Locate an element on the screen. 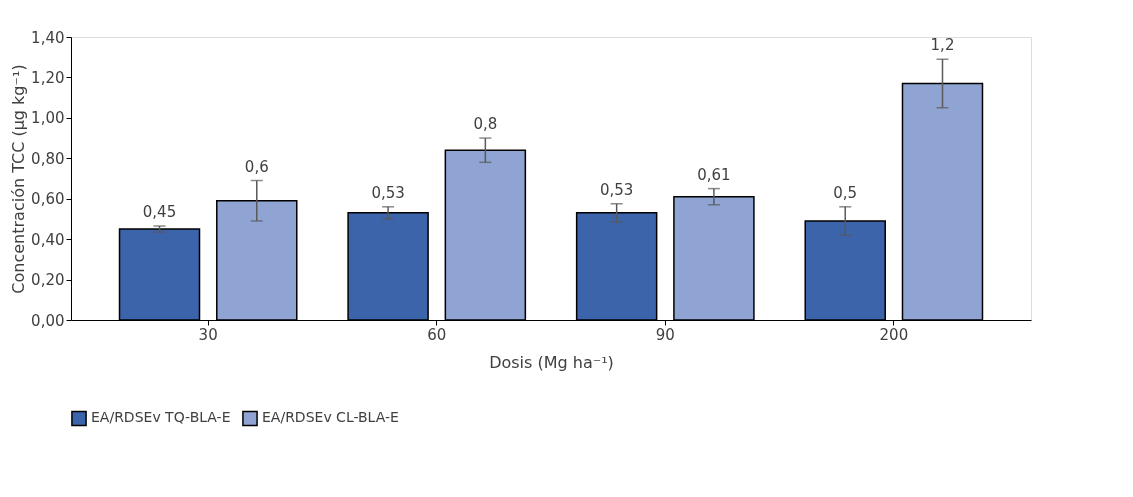 Image resolution: width=1133 pixels, height=497 pixels. x-axis-title: Dosis (Mg ha⁻¹) is located at coordinates (551, 362).